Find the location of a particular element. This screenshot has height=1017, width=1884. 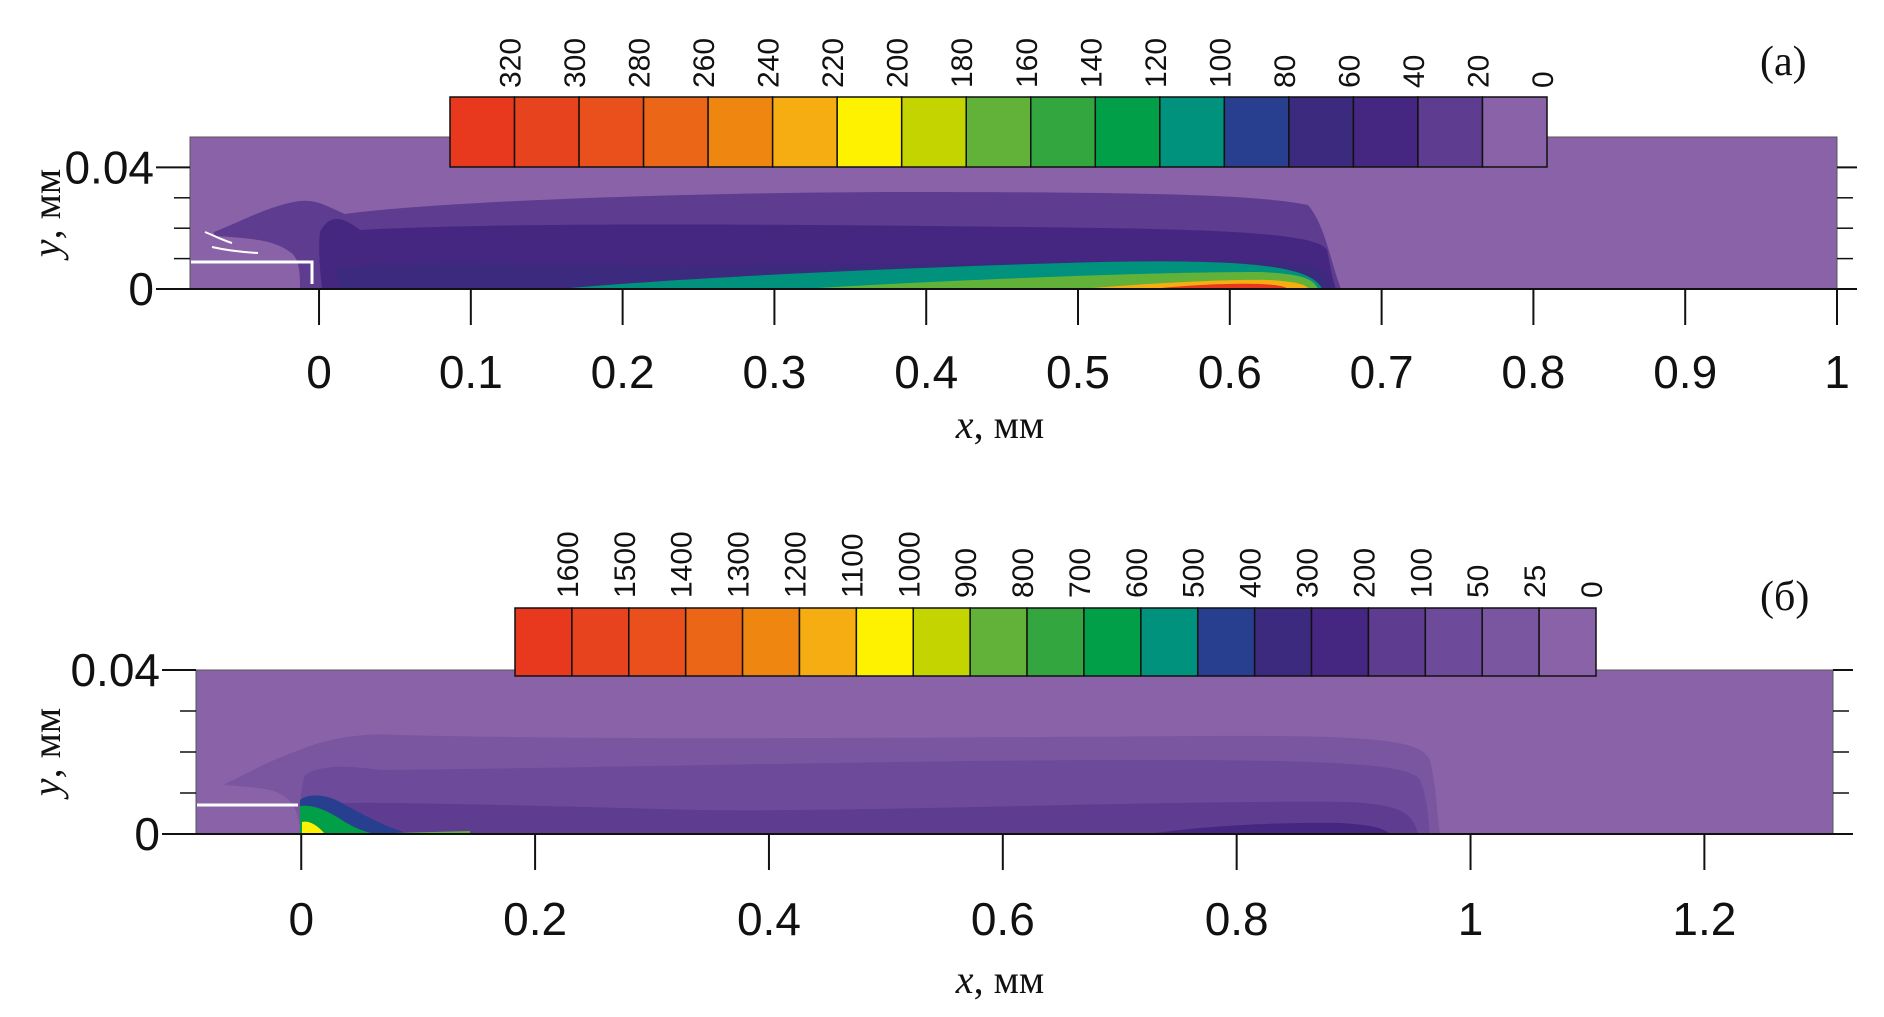

legend-level-label: 1300 is located at coordinates (739, 564).